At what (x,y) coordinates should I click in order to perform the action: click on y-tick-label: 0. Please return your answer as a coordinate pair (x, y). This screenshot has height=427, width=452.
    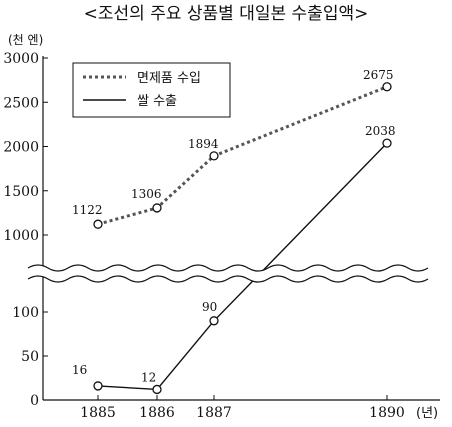
    Looking at the image, I should click on (34, 401).